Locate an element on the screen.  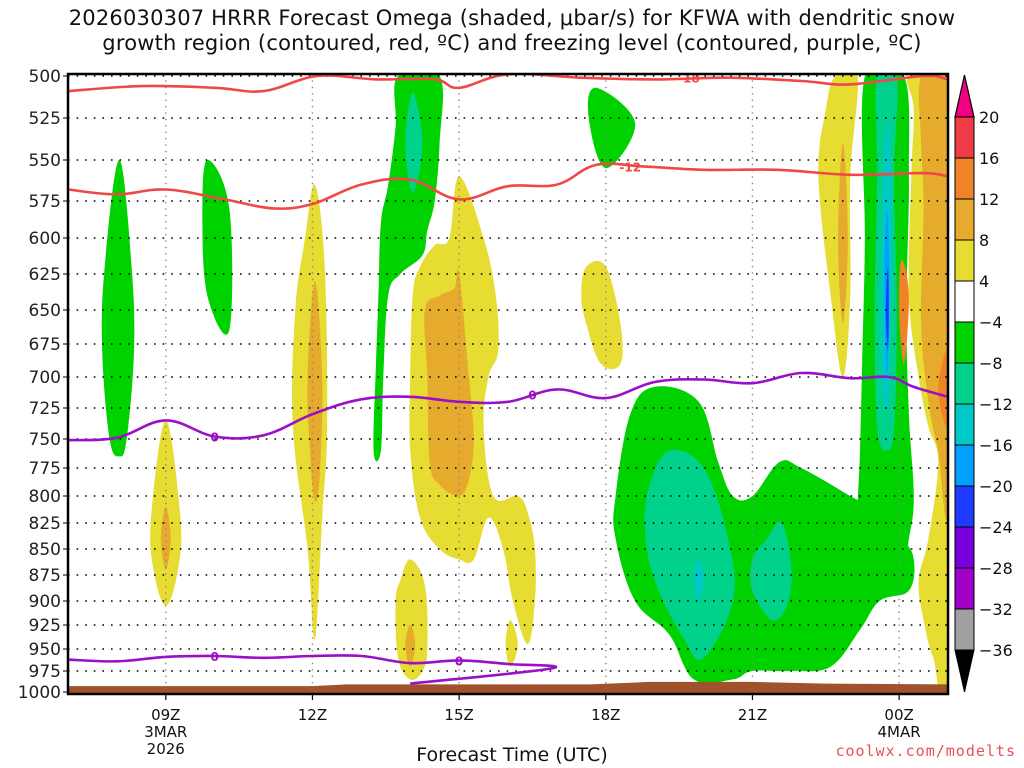
y-tick-label-950: 950 is located at coordinates (45, 650).